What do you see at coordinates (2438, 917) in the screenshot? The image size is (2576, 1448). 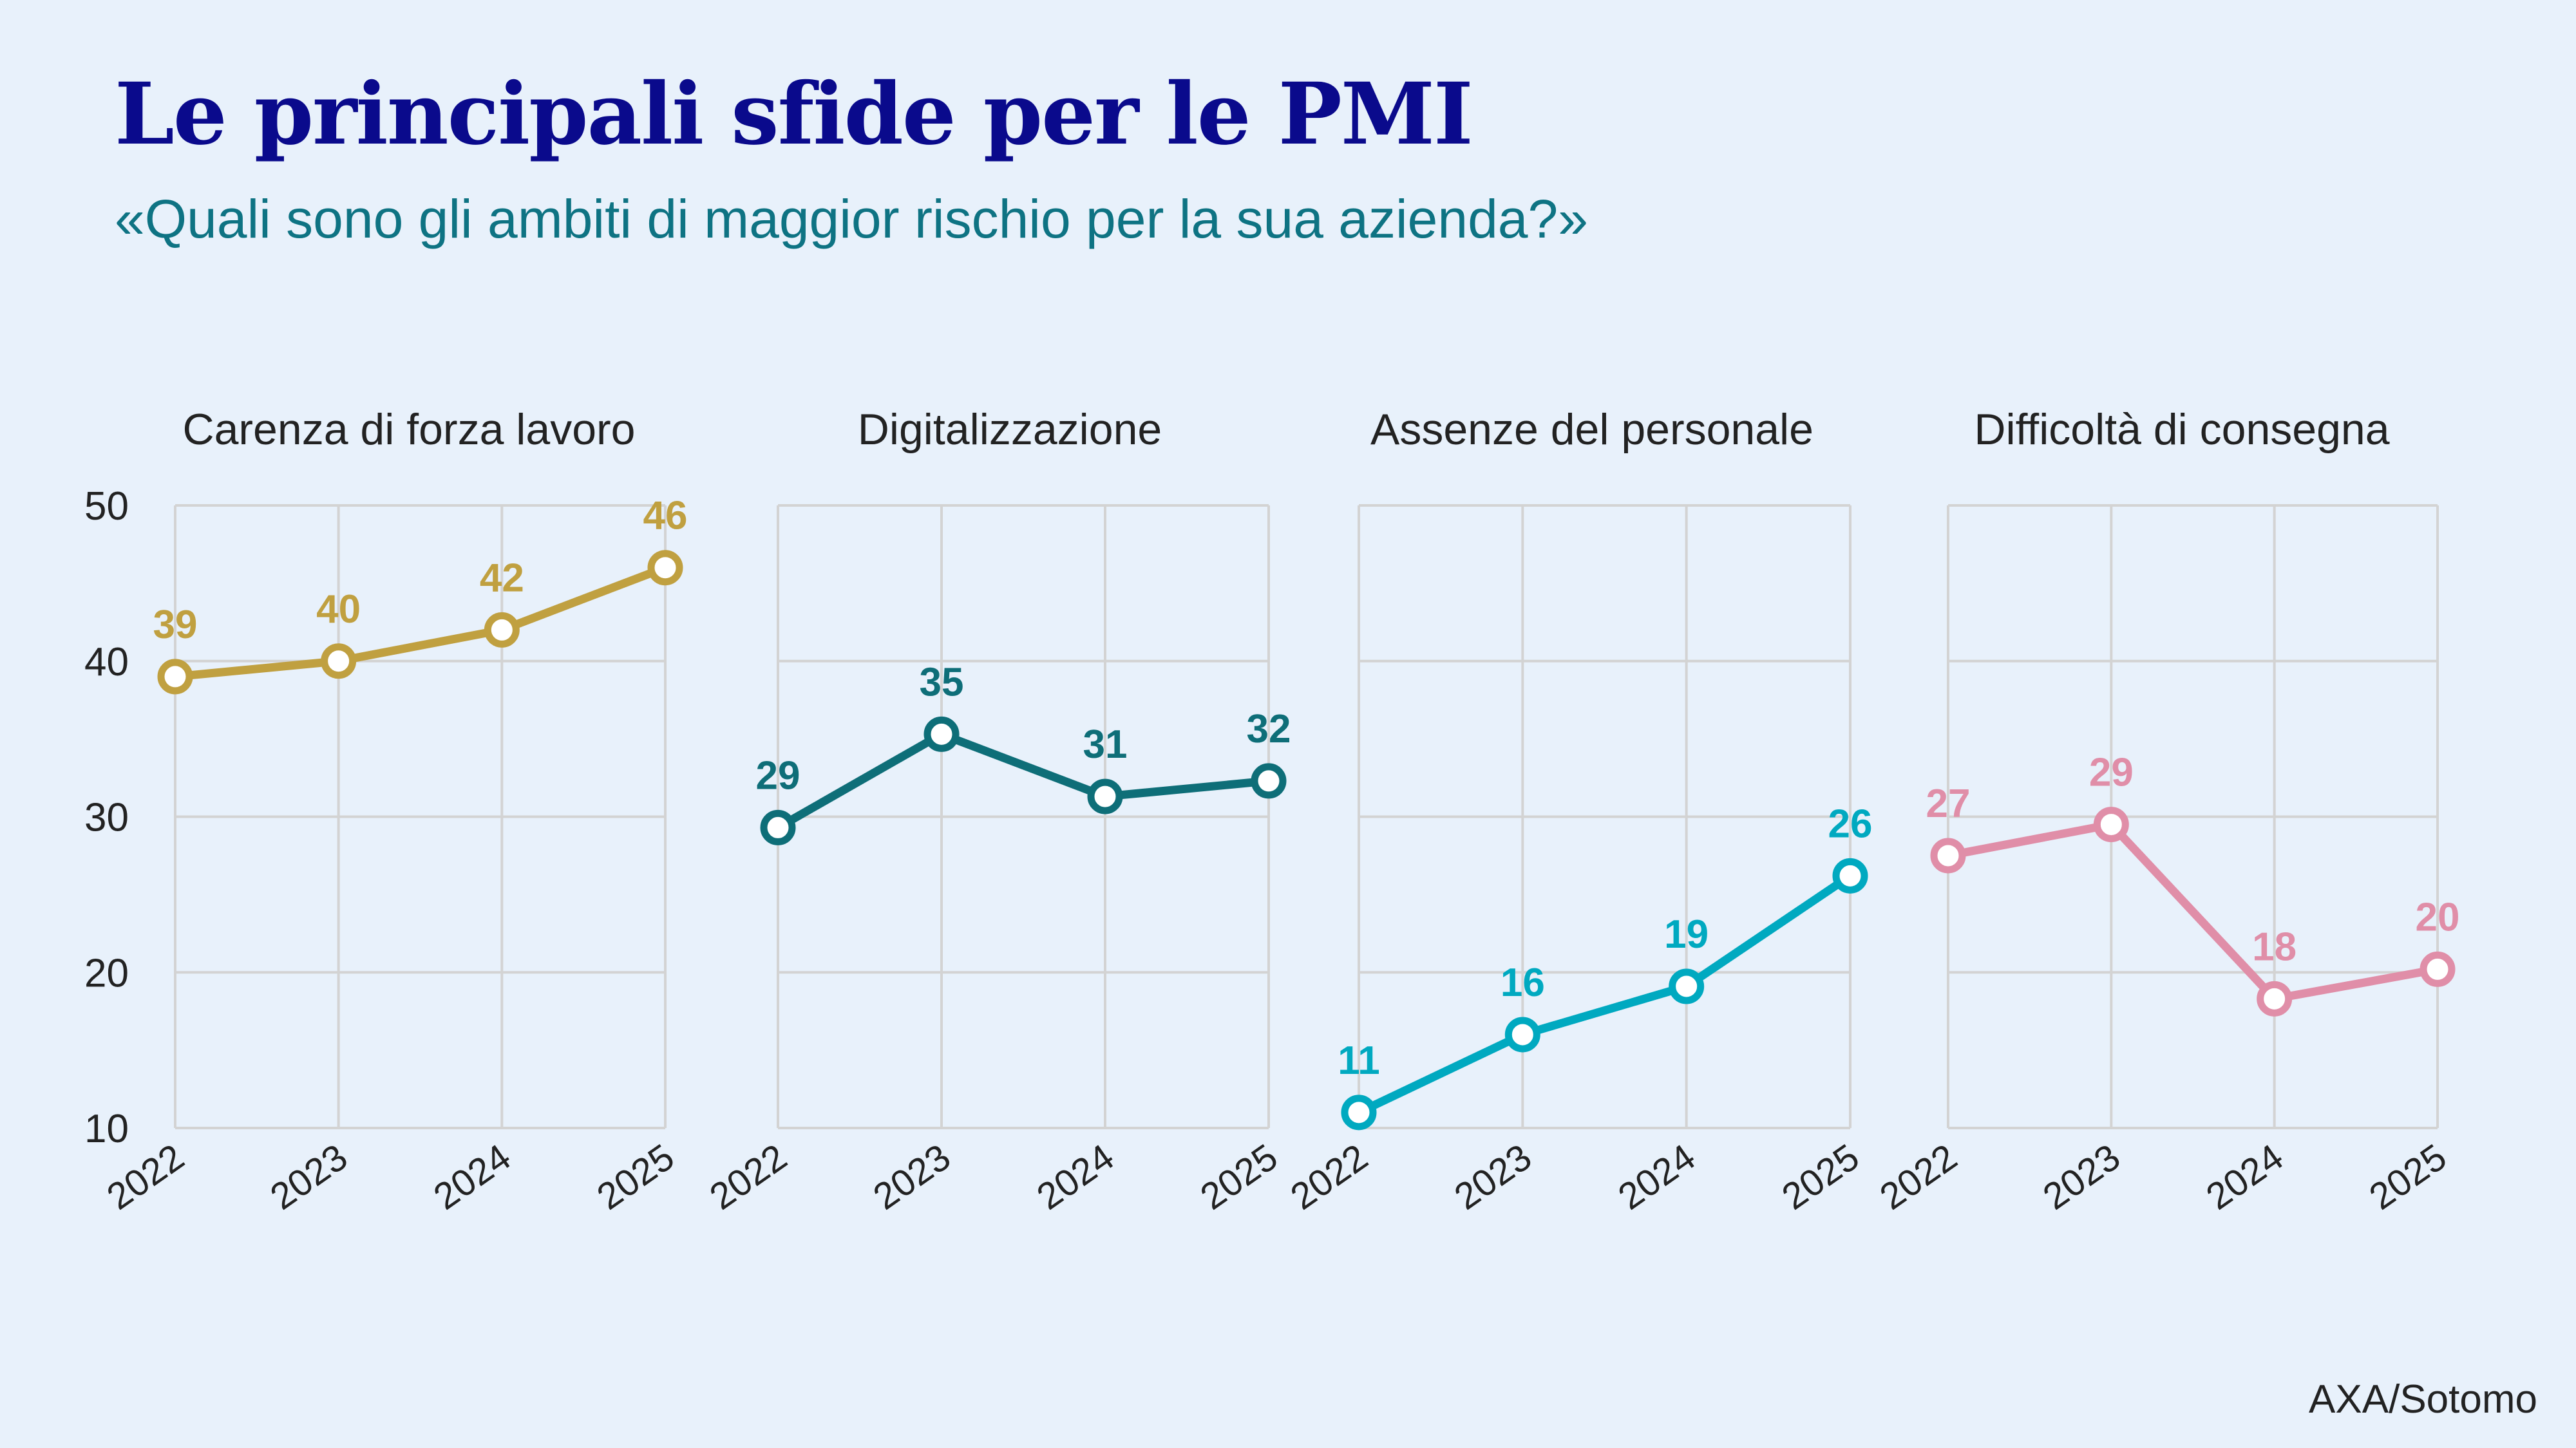 I see `data-label: 20` at bounding box center [2438, 917].